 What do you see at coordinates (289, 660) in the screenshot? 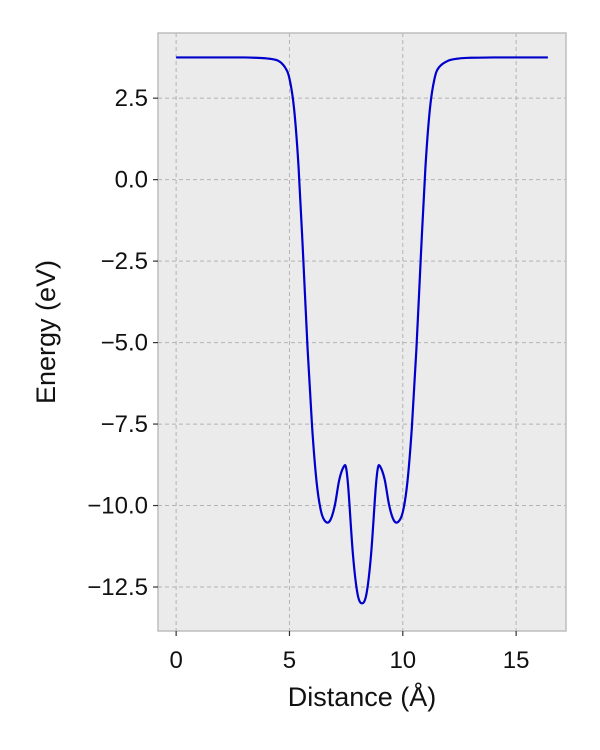
I see `x-tick-label: 5` at bounding box center [289, 660].